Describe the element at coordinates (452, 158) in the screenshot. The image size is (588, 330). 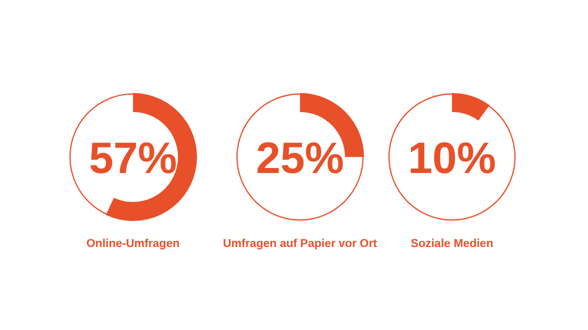
I see `text: 10%` at that location.